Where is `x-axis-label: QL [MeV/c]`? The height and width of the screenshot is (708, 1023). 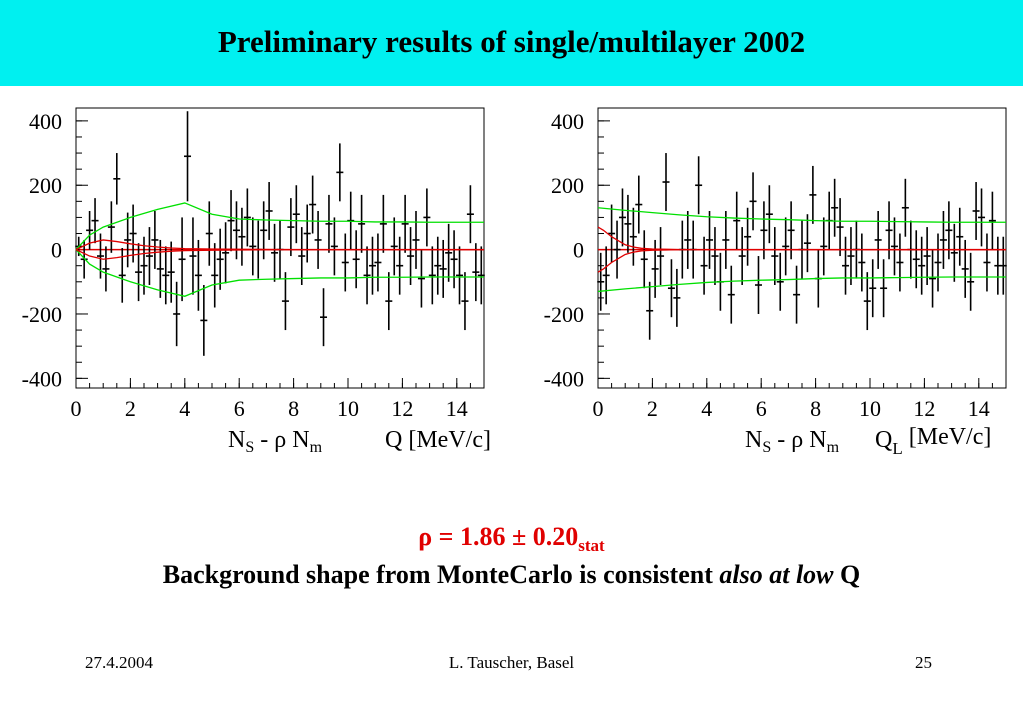 x-axis-label: QL [MeV/c] is located at coordinates (933, 441).